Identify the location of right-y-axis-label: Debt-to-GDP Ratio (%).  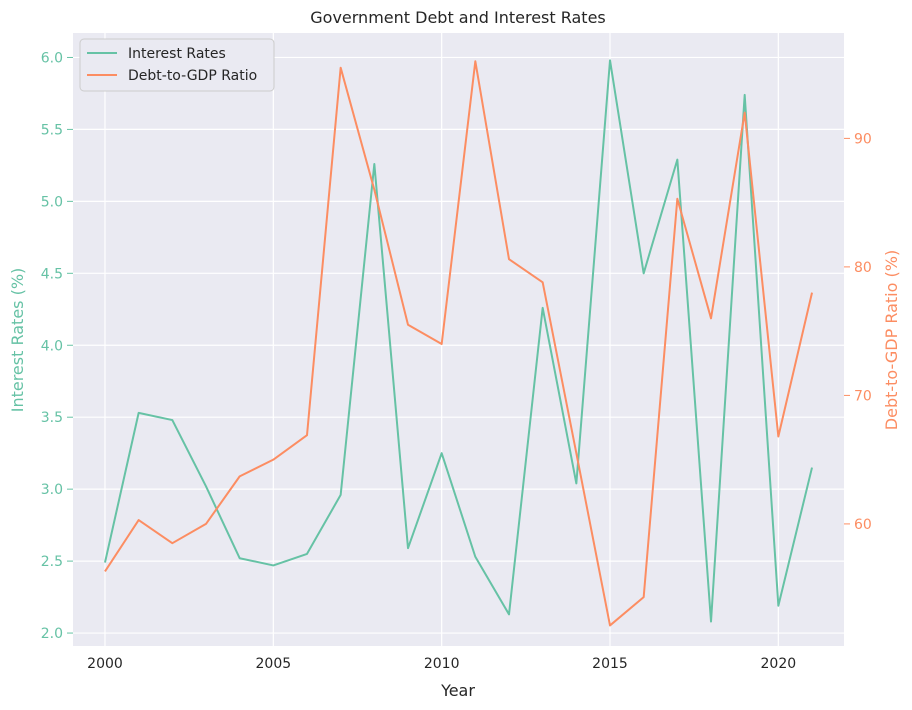
(891, 340).